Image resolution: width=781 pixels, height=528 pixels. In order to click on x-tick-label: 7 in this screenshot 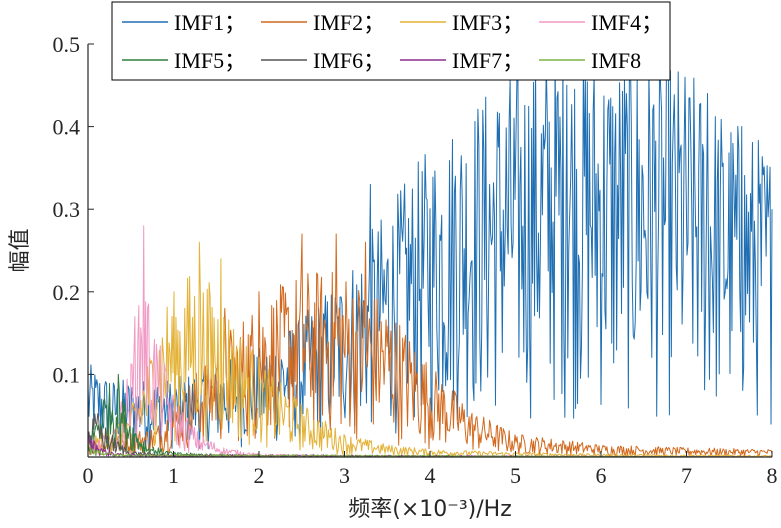, I will do `click(686, 475)`.